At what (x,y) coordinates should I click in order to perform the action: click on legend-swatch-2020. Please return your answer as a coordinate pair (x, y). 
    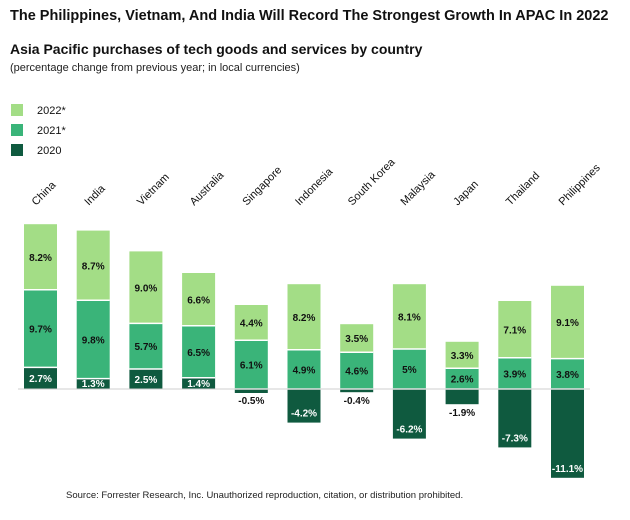
    Looking at the image, I should click on (17, 150).